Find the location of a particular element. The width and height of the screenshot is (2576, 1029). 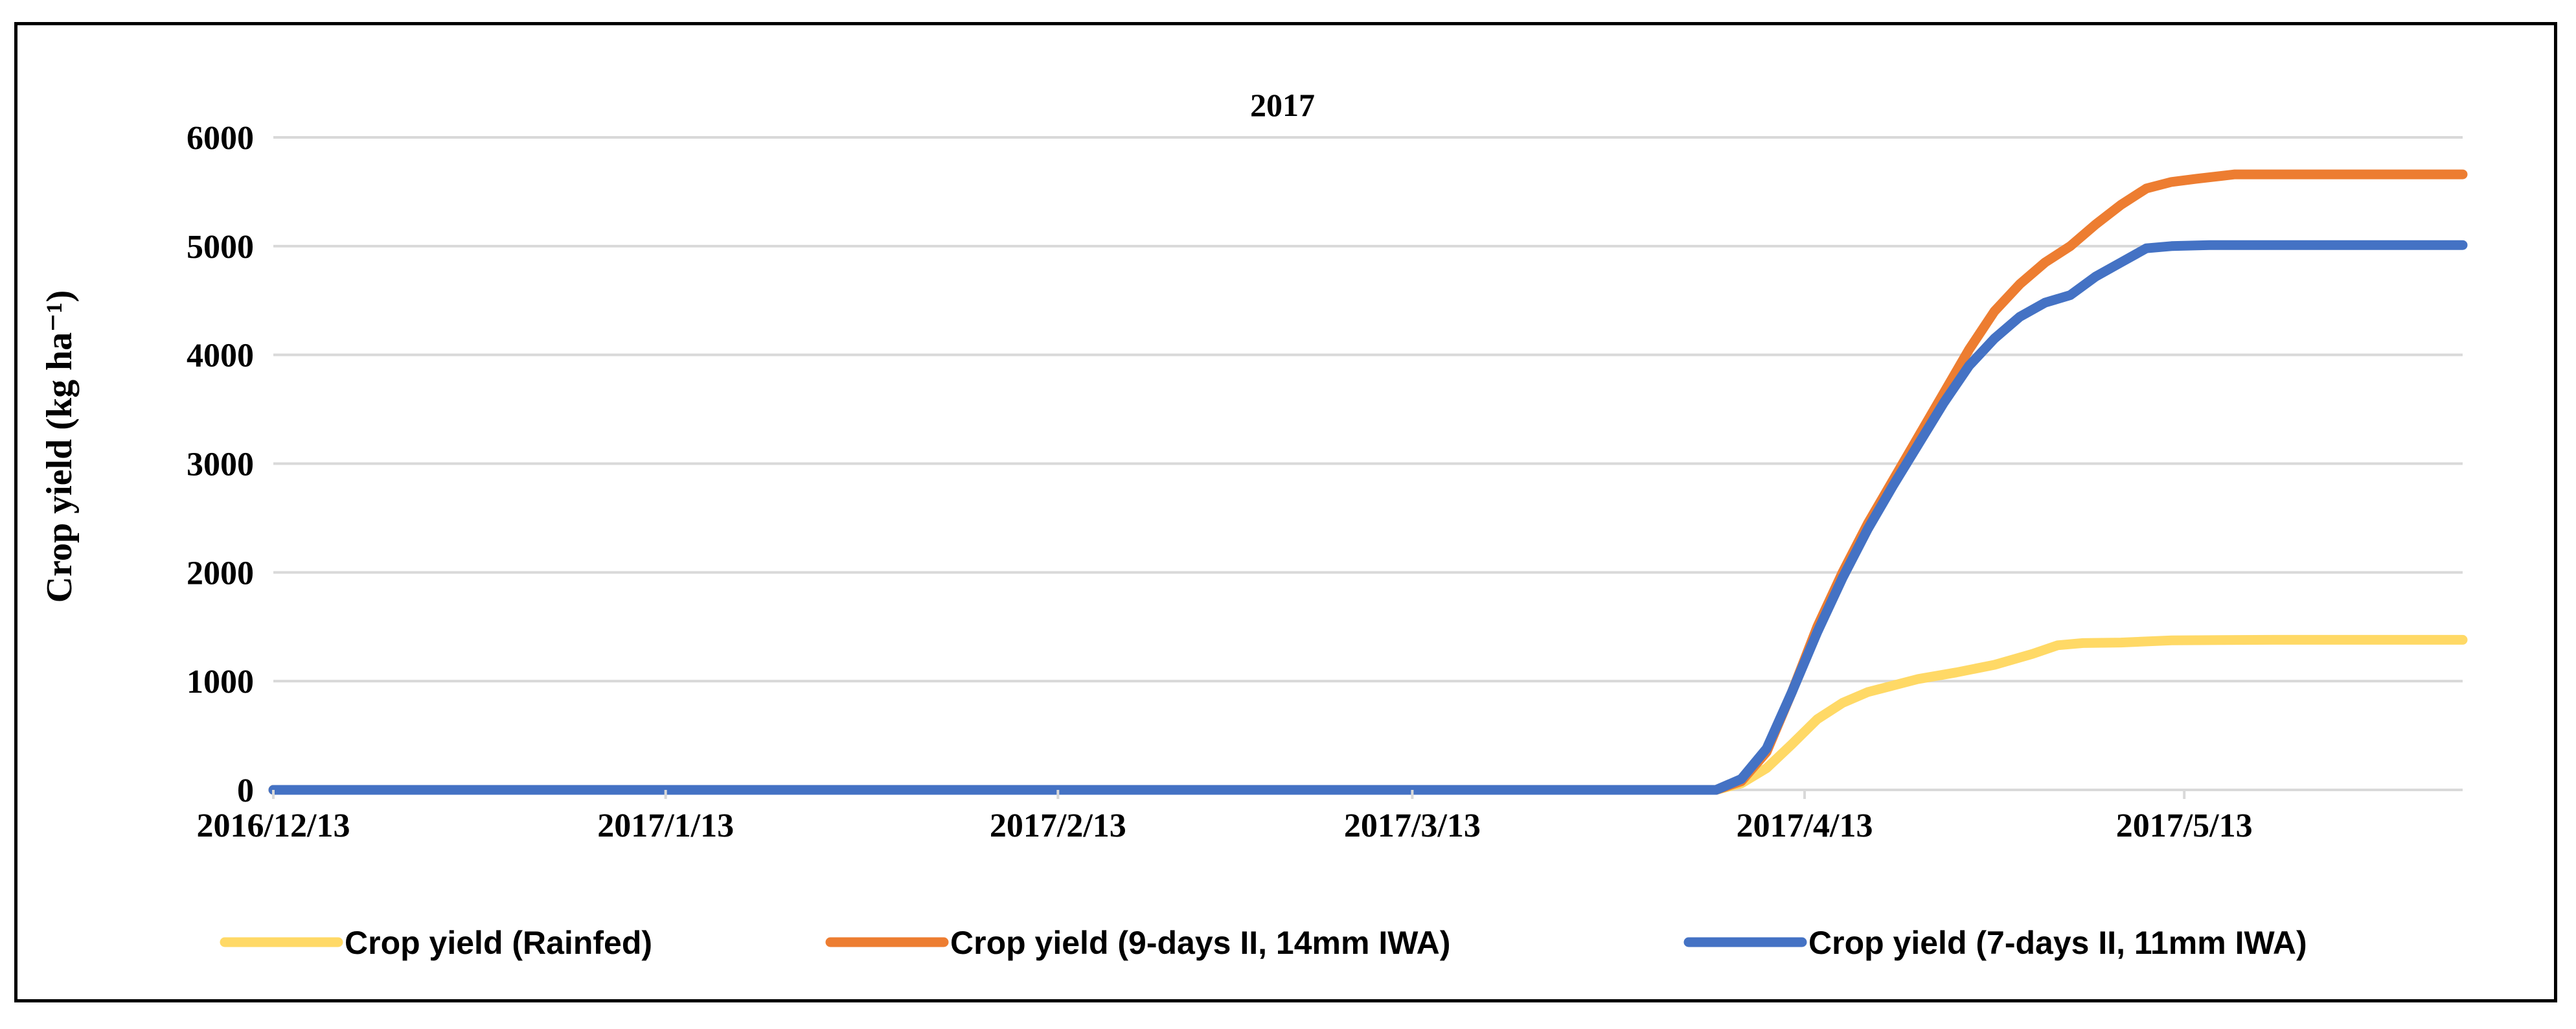

legend-label: Crop yield (7-days II, 11mm IWA) is located at coordinates (2058, 943).